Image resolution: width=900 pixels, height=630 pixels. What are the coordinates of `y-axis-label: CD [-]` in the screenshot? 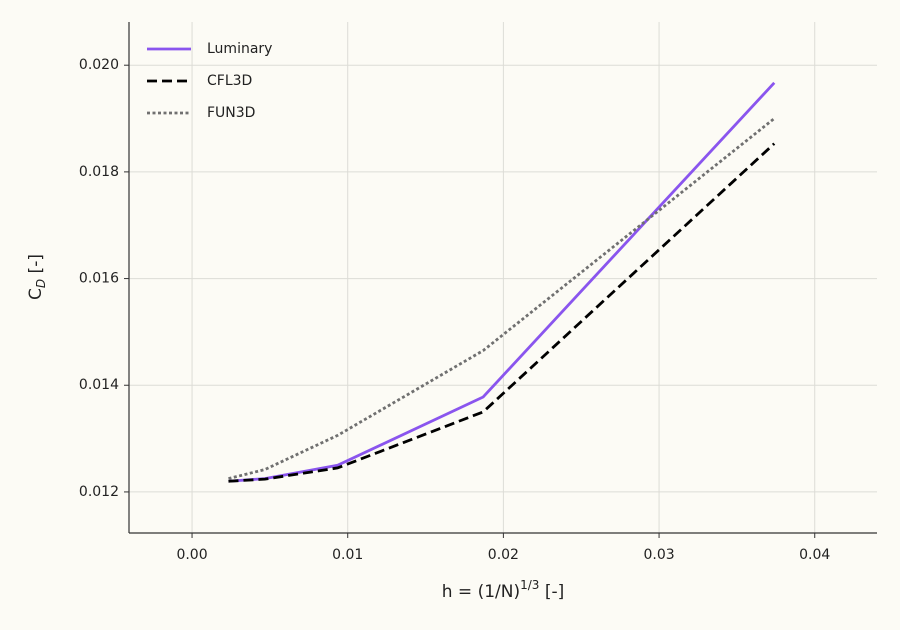 It's located at (37, 277).